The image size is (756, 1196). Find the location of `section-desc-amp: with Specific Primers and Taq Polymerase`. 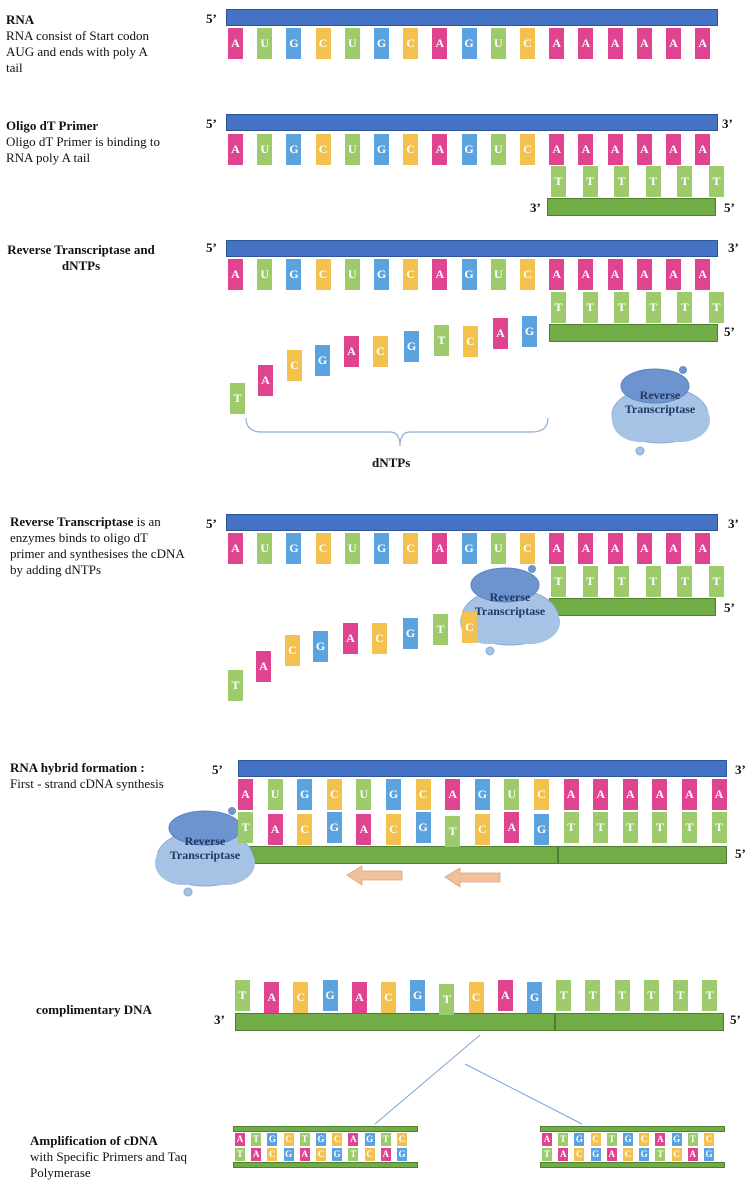

section-desc-amp: with Specific Primers and Taq Polymerase is located at coordinates (108, 1164).